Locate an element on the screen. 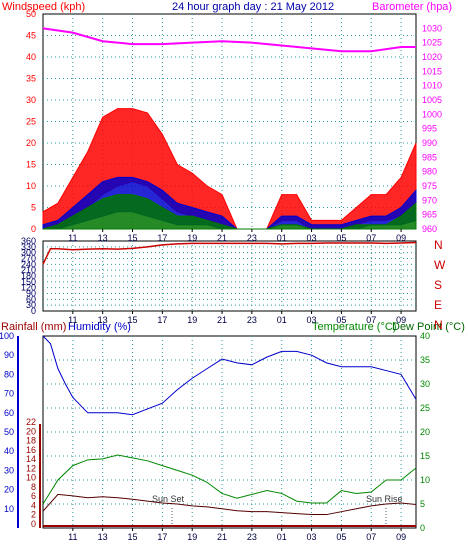  wind-ytick-label: 25 is located at coordinates (31, 122).